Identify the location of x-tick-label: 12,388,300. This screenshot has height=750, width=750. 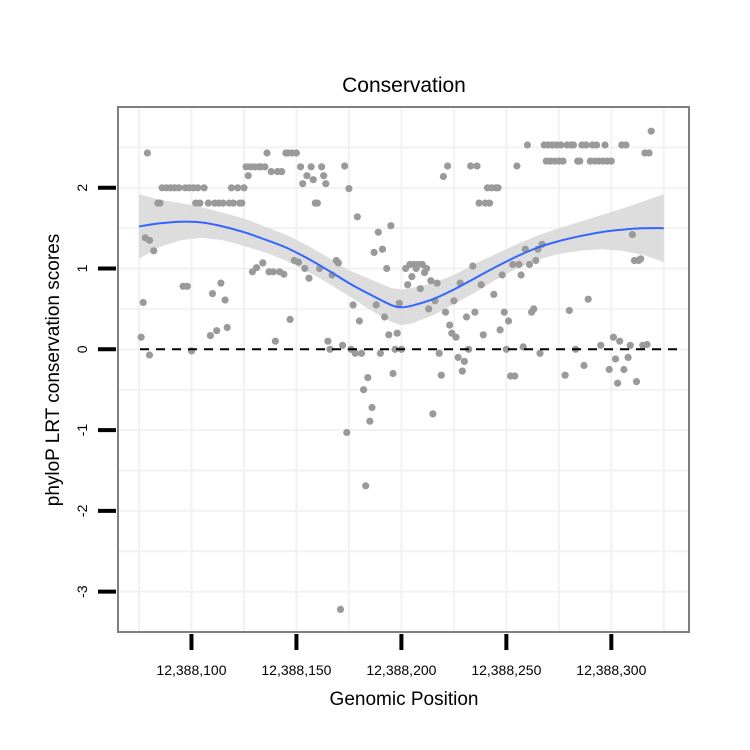
(611, 670).